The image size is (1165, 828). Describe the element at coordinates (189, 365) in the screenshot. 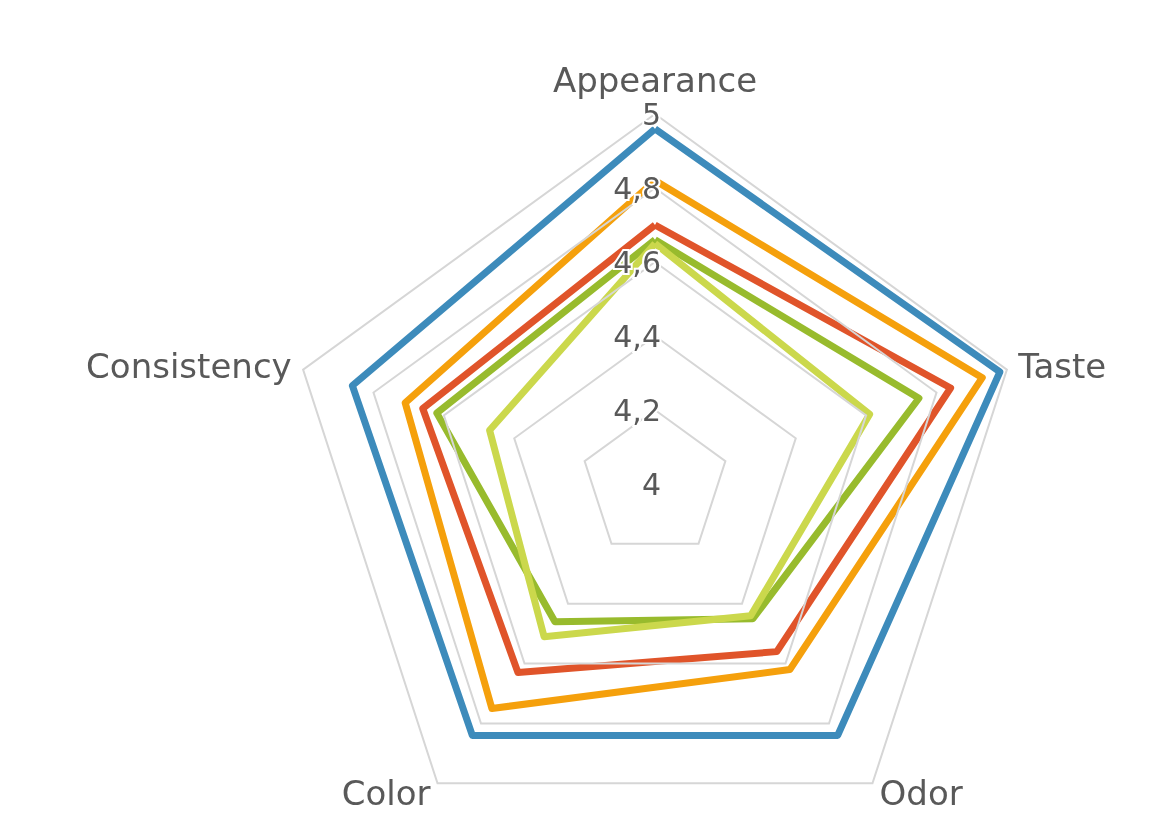

I see `spoke-label: Consistency` at that location.